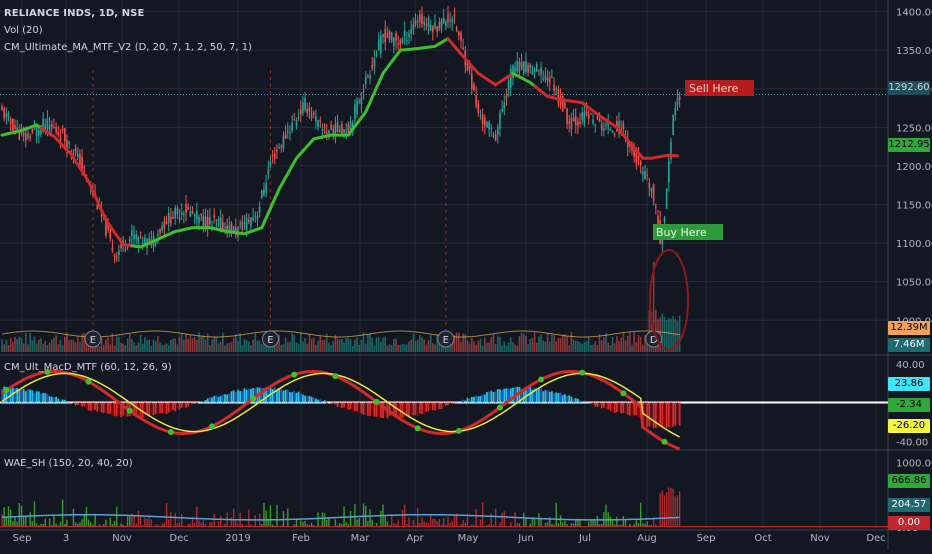 This screenshot has width=932, height=554. What do you see at coordinates (909, 345) in the screenshot?
I see `volume-ma-tag: 7.46M` at bounding box center [909, 345].